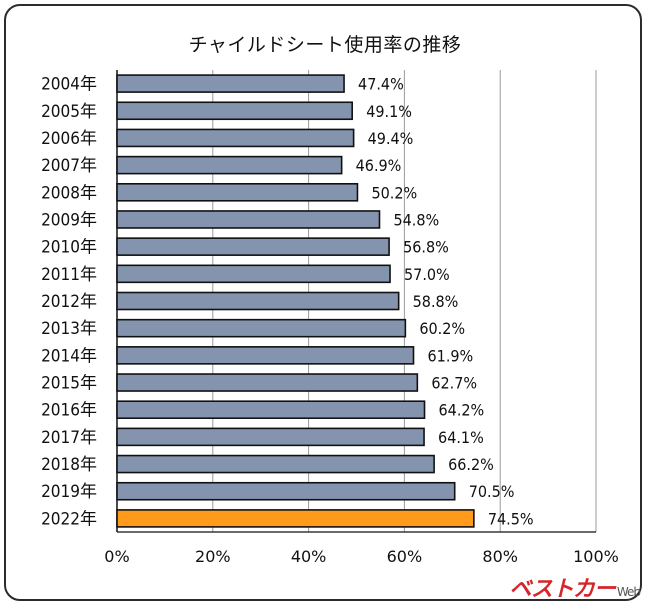  What do you see at coordinates (471, 464) in the screenshot?
I see `value-label: 66.2%` at bounding box center [471, 464].